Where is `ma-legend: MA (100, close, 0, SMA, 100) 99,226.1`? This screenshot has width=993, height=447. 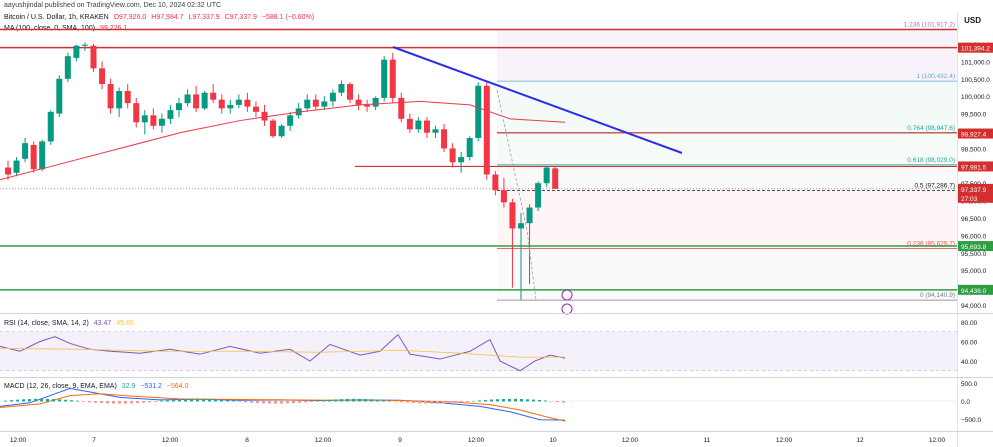 ma-legend: MA (100, close, 0, SMA, 100) 99,226.1 is located at coordinates (67, 28).